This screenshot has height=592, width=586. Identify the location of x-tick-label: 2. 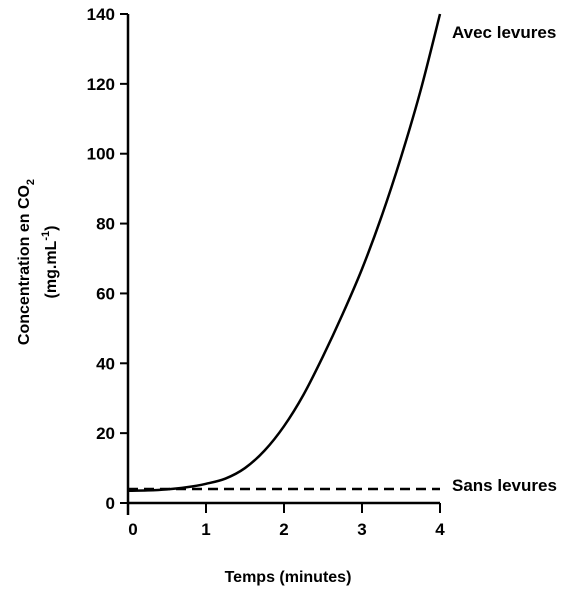
(283, 529).